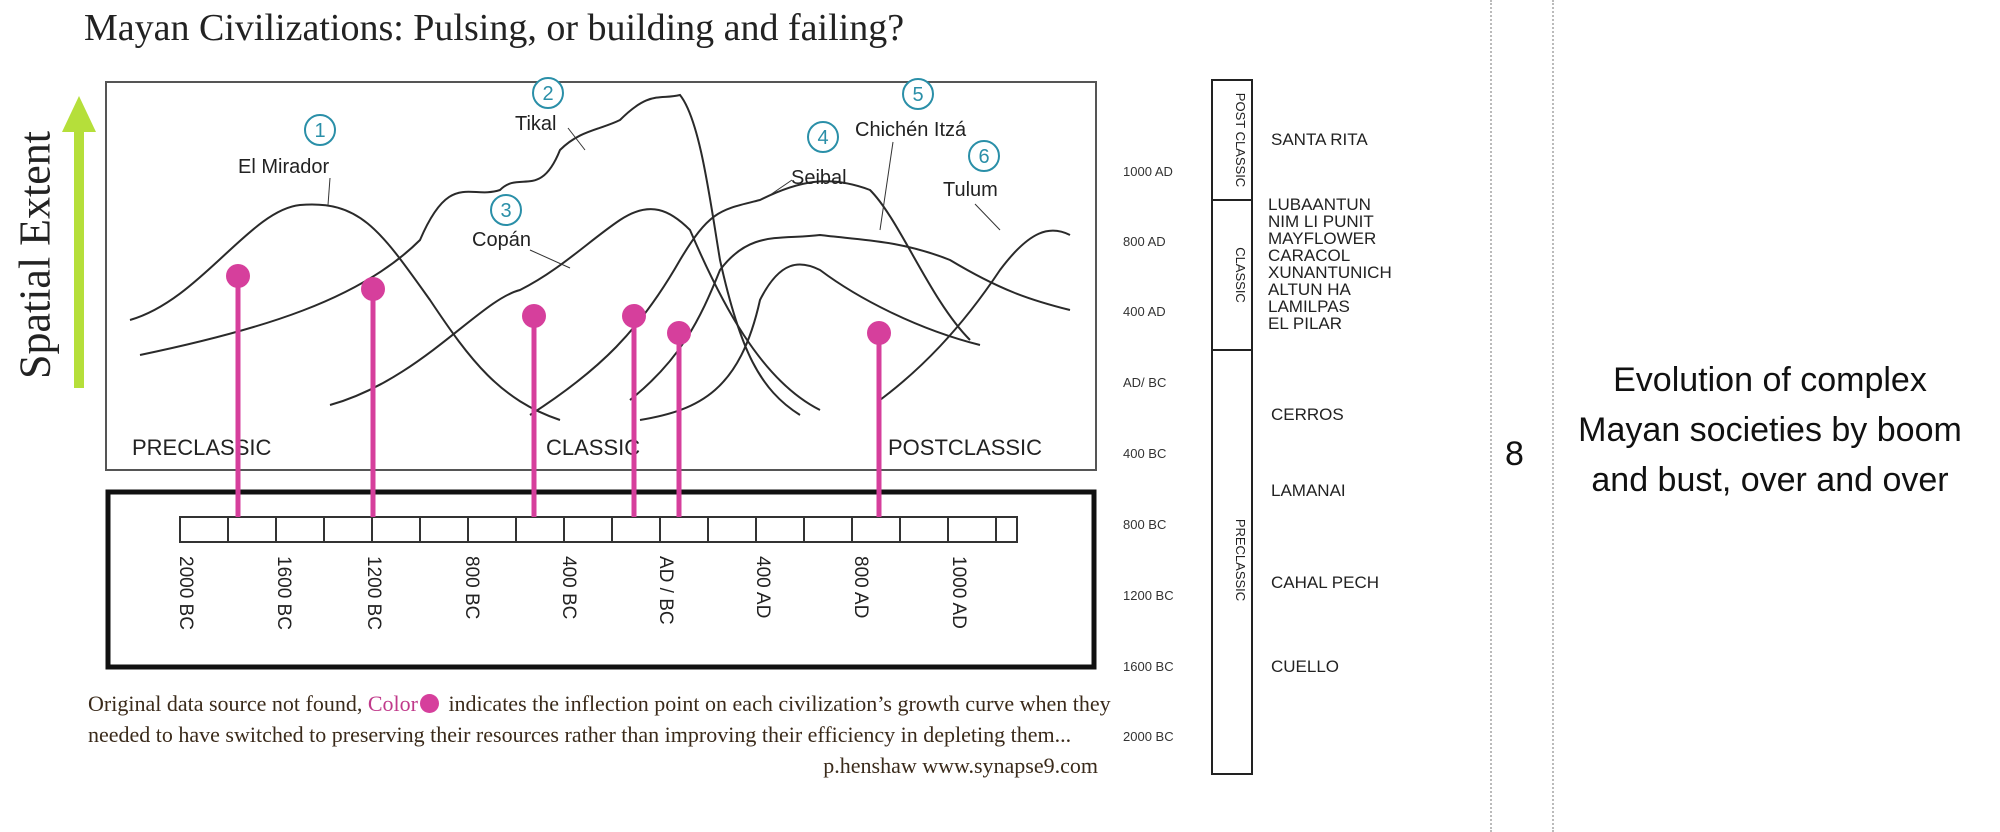 Image resolution: width=2000 pixels, height=832 pixels. I want to click on site-6: ALTUN HA, so click(1309, 289).